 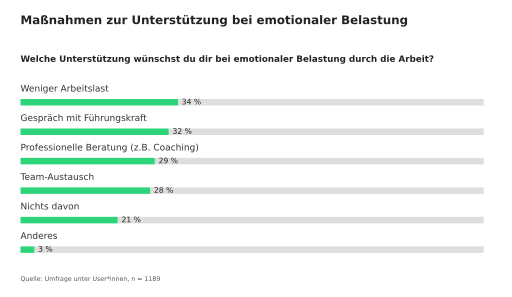 What do you see at coordinates (57, 176) in the screenshot?
I see `y-tick-label: Team-Austausch` at bounding box center [57, 176].